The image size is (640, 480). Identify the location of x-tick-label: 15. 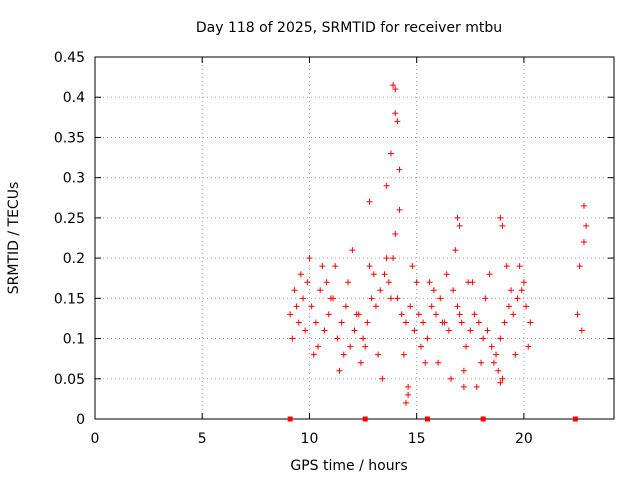
(417, 439).